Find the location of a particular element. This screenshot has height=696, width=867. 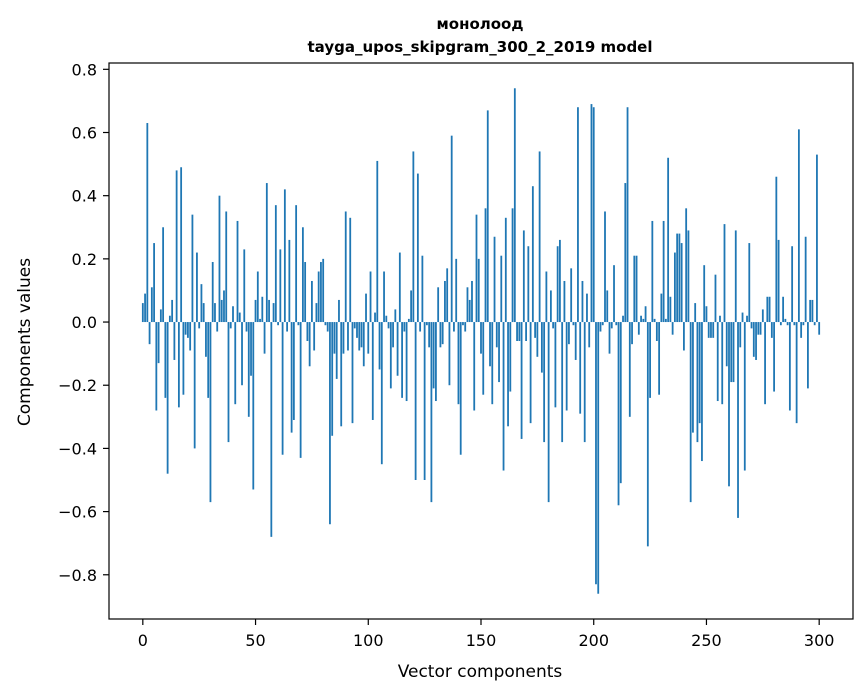

chart-subtitle: tayga_upos_skipgram_300_2_2019 model is located at coordinates (480, 47).